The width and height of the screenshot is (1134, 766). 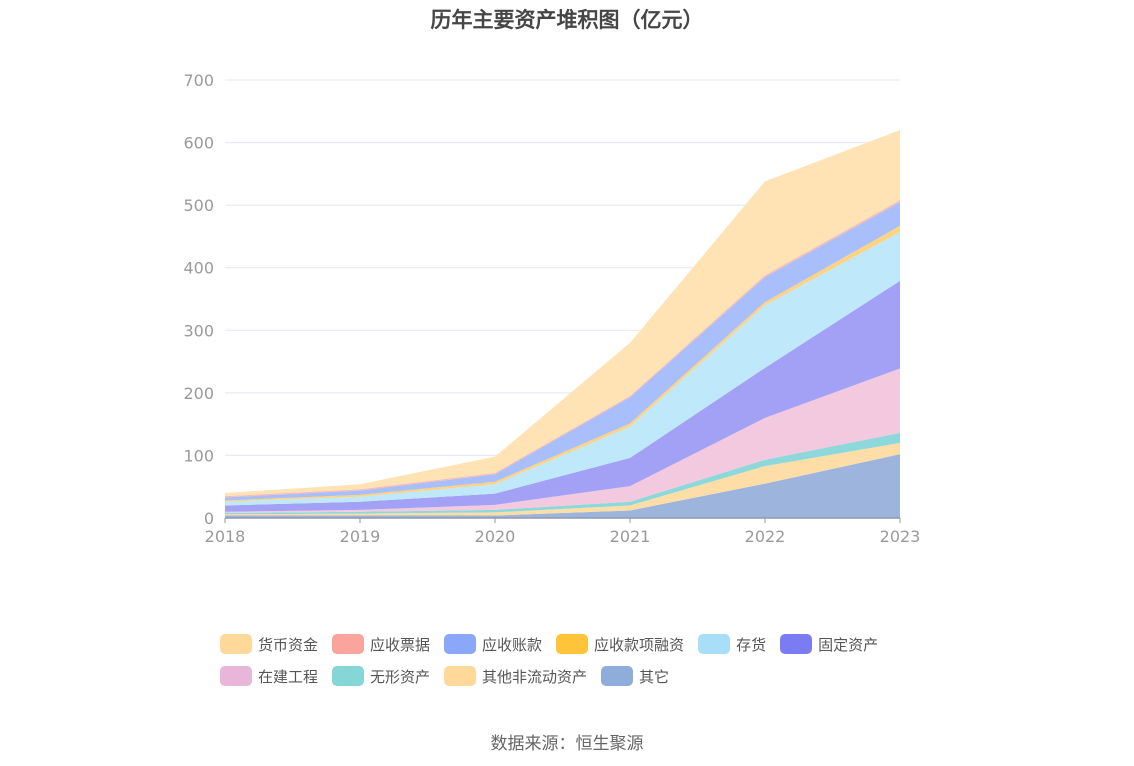 I want to click on y-tick-label: 200, so click(x=198, y=393).